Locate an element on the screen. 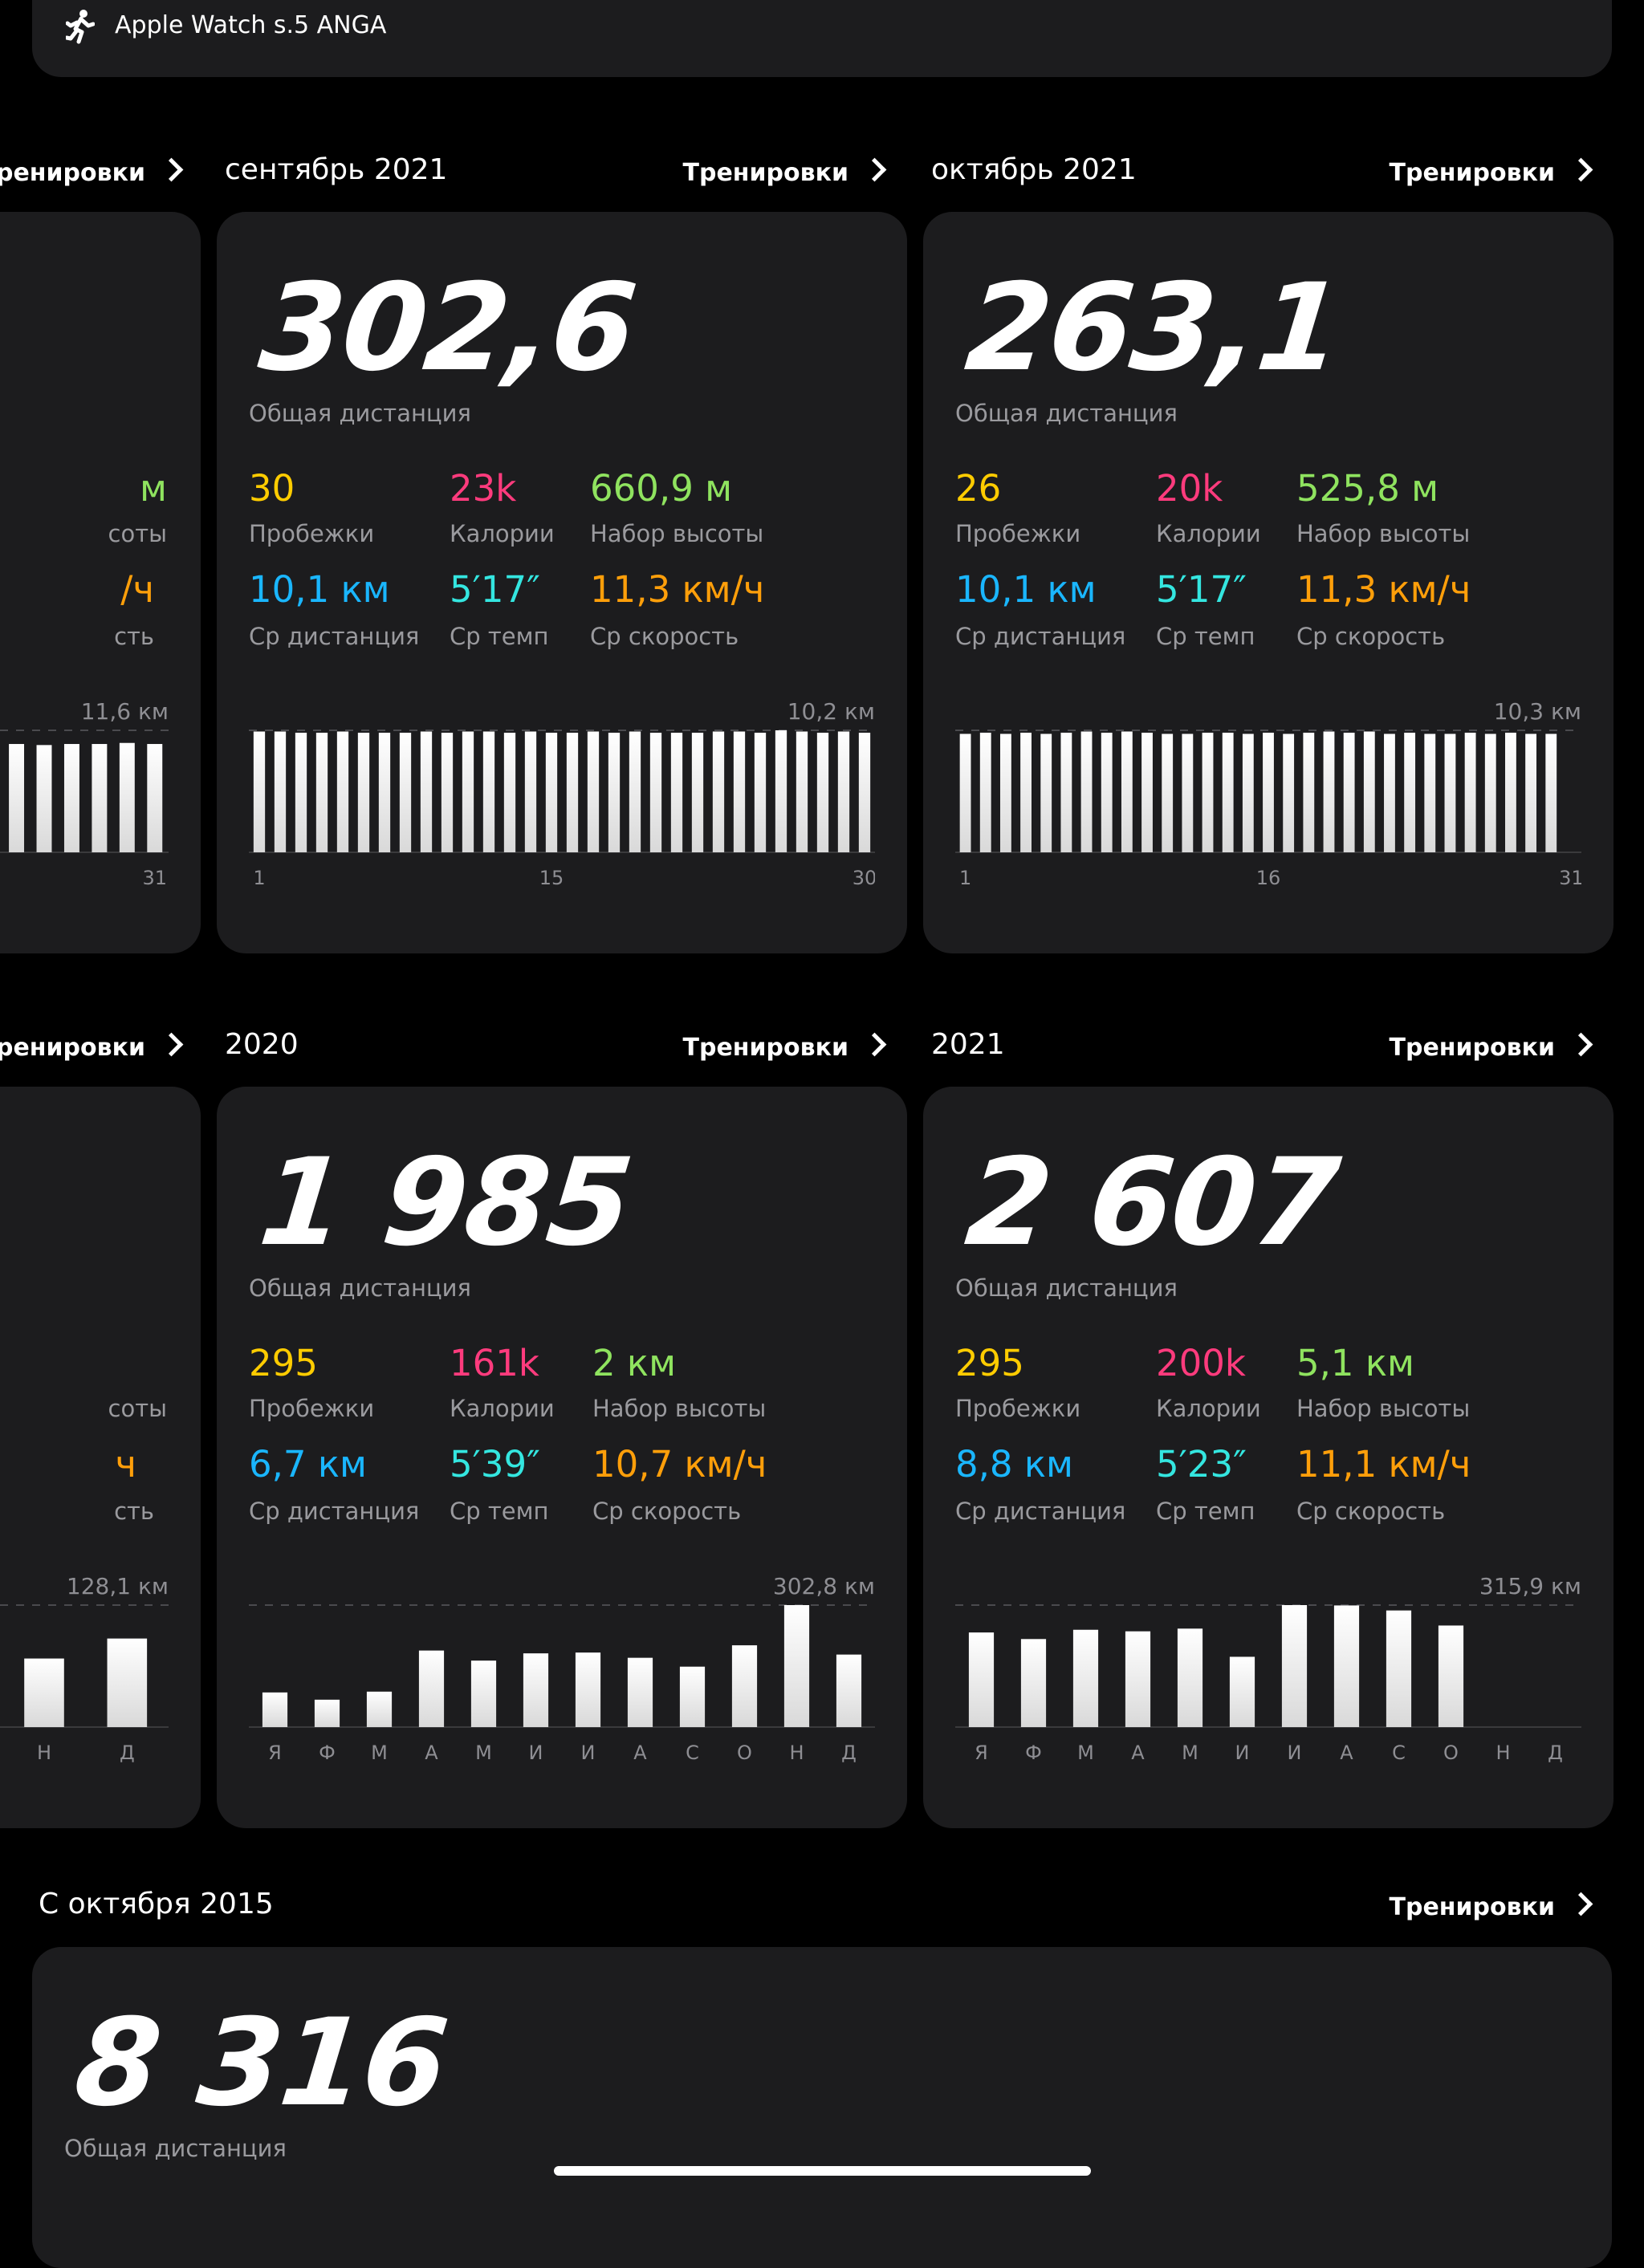 Image resolution: width=1644 pixels, height=2268 pixels. device-card: Apple Watch s.5 ANGA is located at coordinates (822, 38).